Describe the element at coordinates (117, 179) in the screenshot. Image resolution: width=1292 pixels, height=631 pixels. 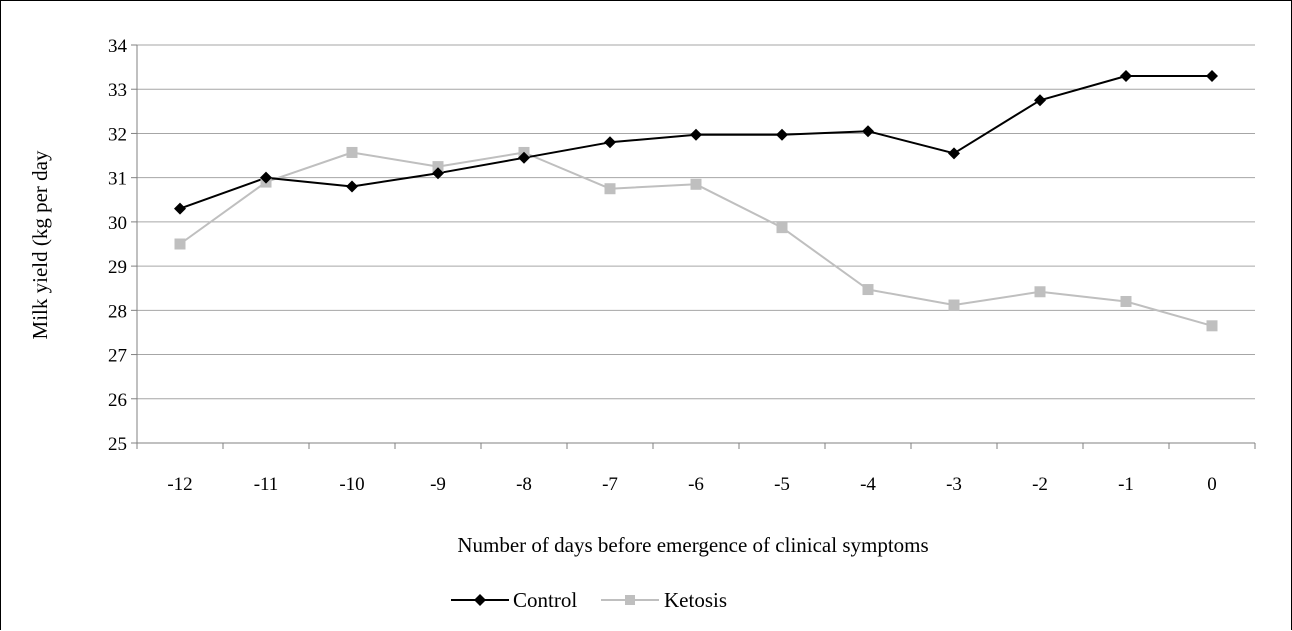
I see `y-tick-label: 31` at that location.